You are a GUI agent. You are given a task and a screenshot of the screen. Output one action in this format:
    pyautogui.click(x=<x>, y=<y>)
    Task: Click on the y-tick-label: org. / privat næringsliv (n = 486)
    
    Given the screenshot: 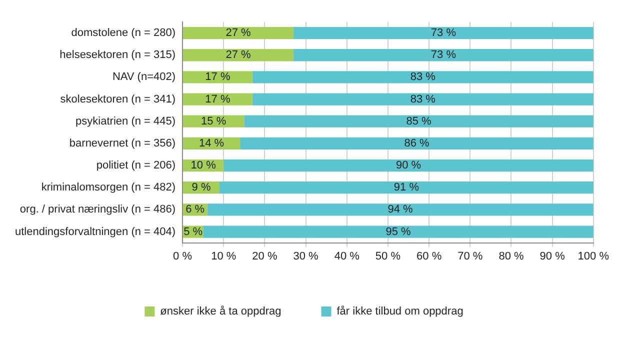 What is the action you would take?
    pyautogui.click(x=98, y=210)
    